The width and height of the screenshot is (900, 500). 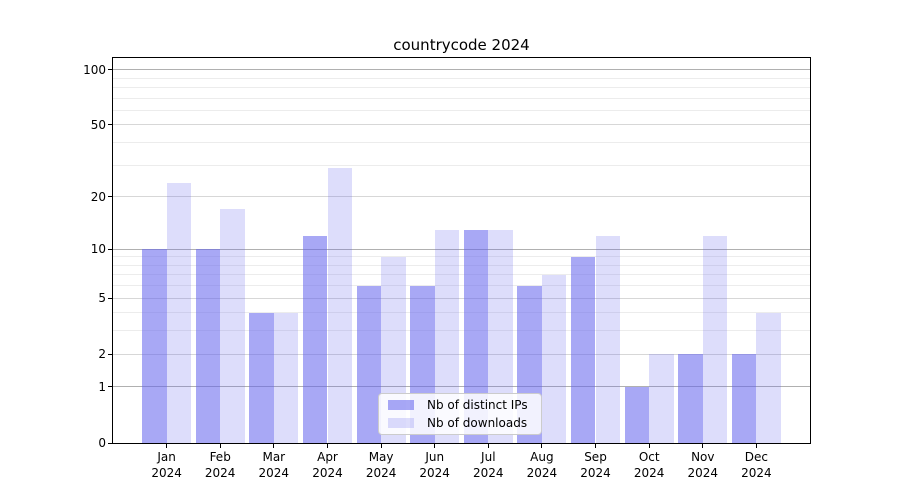 I want to click on bar-nb-of-downloads-nov, so click(x=715, y=339).